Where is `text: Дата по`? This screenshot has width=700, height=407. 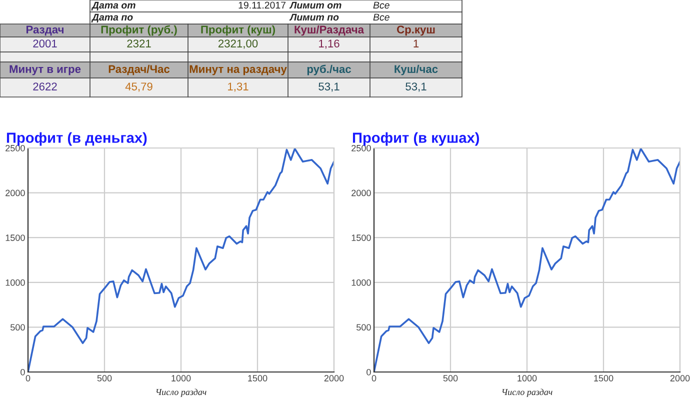
text: Дата по is located at coordinates (112, 18).